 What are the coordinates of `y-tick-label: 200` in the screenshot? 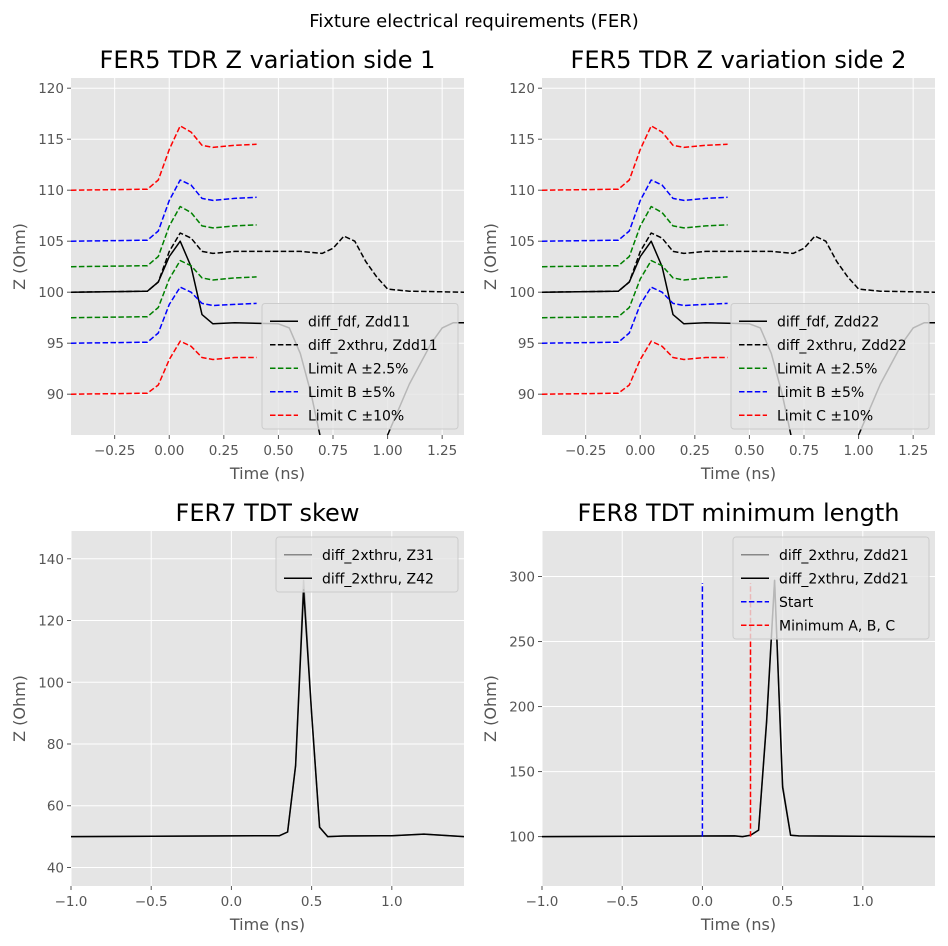 It's located at (522, 708).